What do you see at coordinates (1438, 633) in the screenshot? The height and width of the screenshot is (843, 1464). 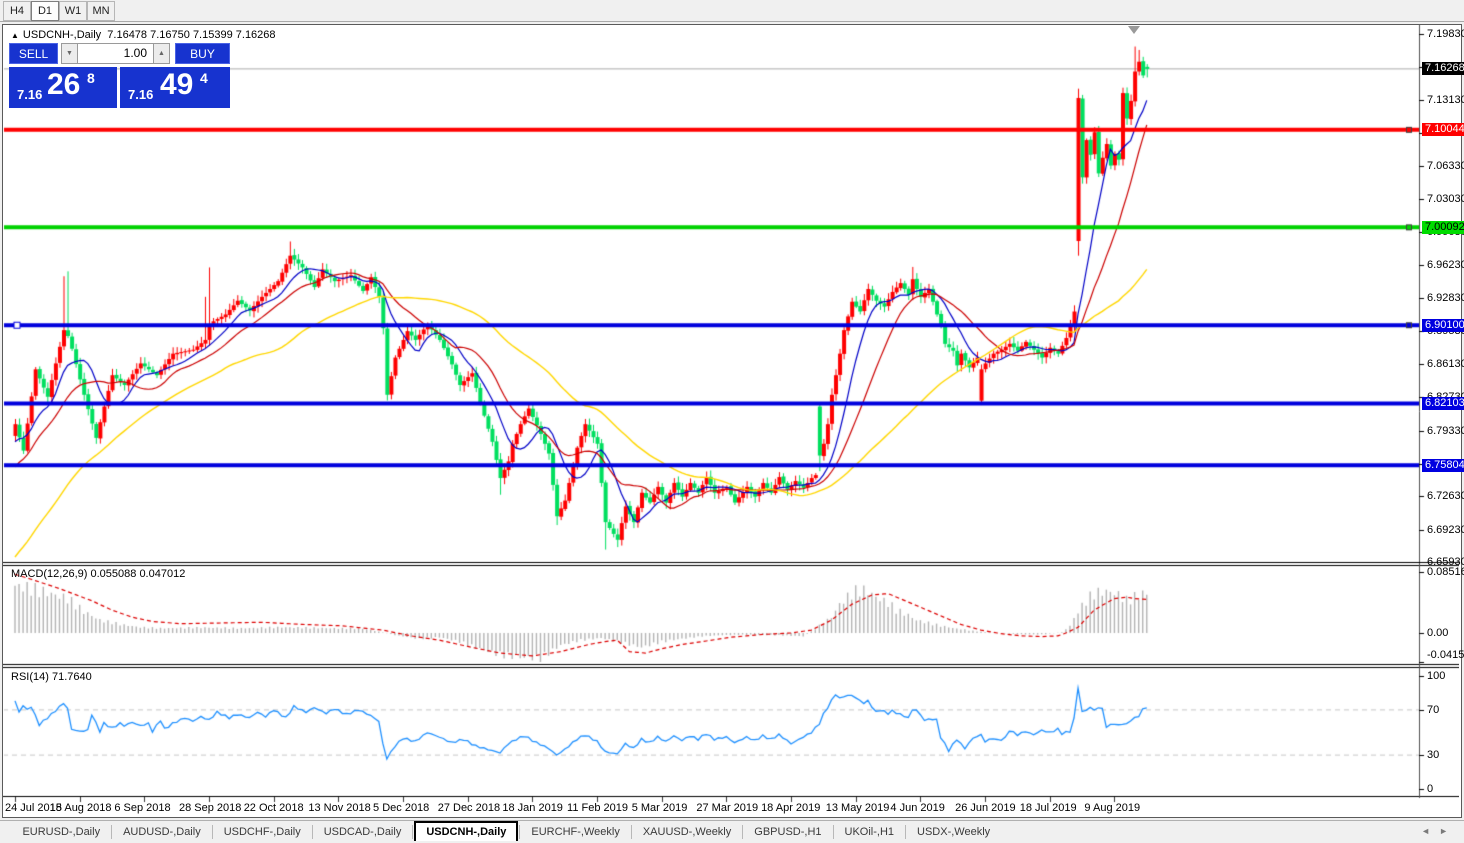 I see `macd-scale-label: 0.00` at bounding box center [1438, 633].